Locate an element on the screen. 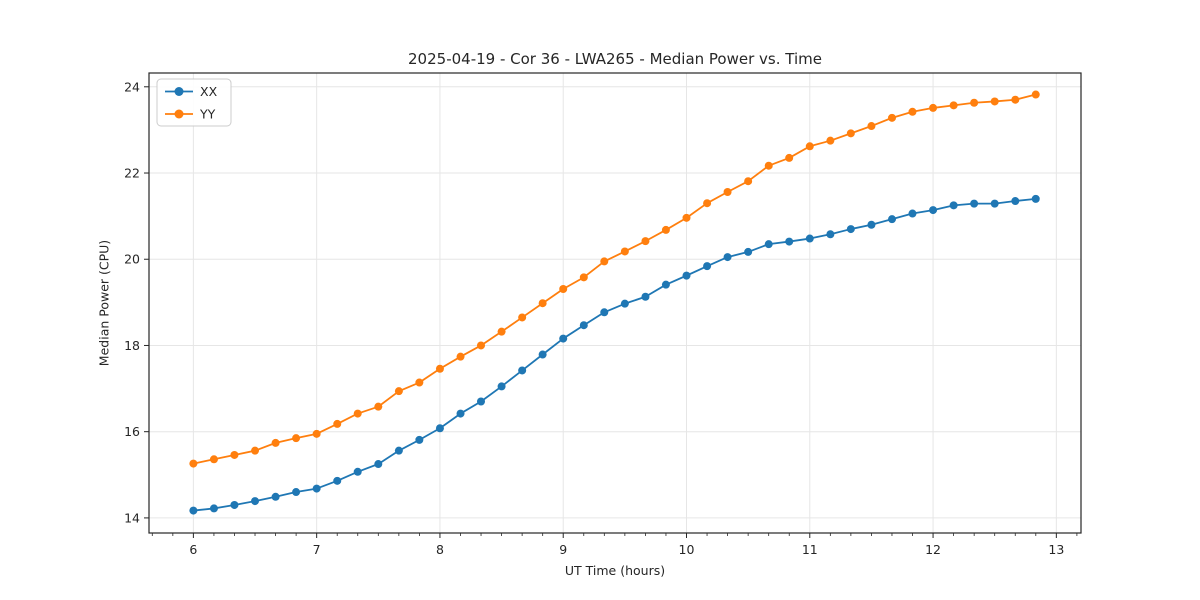  legend-marker-XX is located at coordinates (179, 91).